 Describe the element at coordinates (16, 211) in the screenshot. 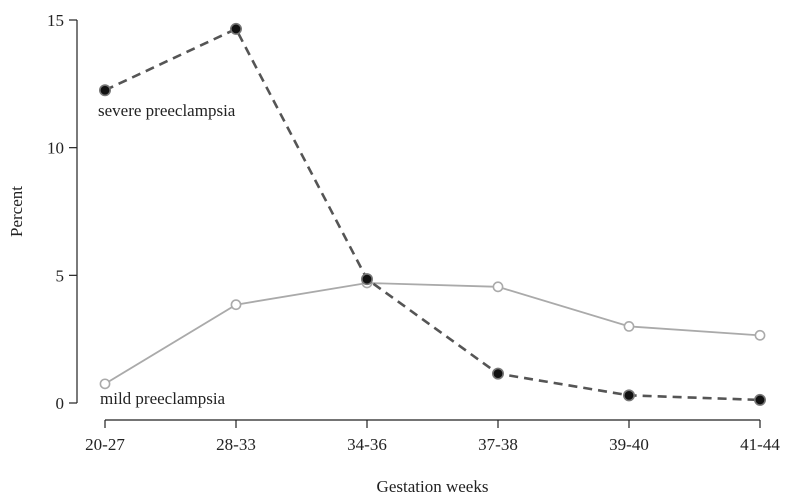

I see `y-axis-title: Percent` at that location.